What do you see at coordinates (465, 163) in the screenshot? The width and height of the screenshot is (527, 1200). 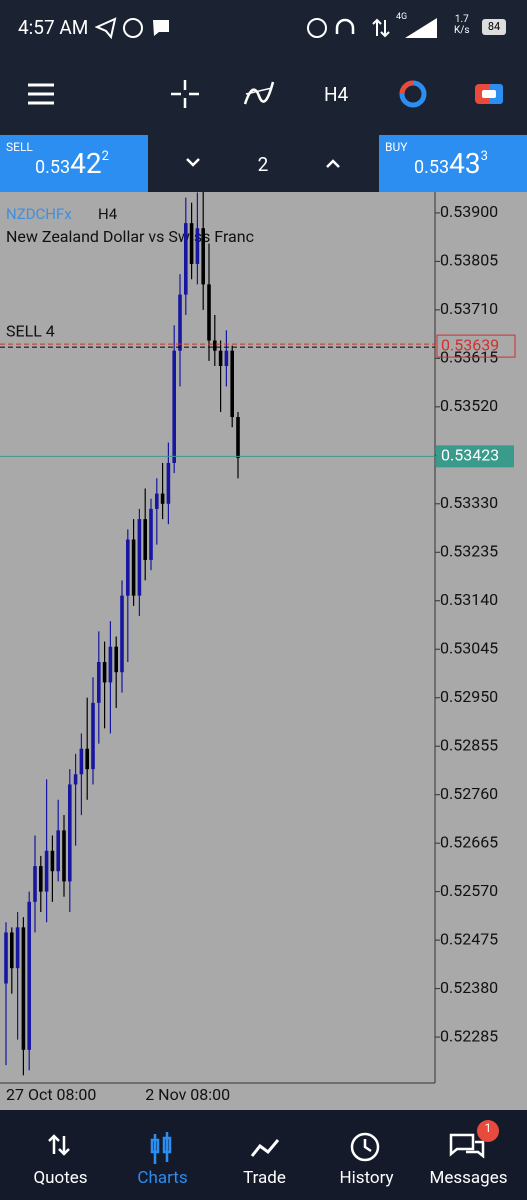 I see `price-big: 43` at bounding box center [465, 163].